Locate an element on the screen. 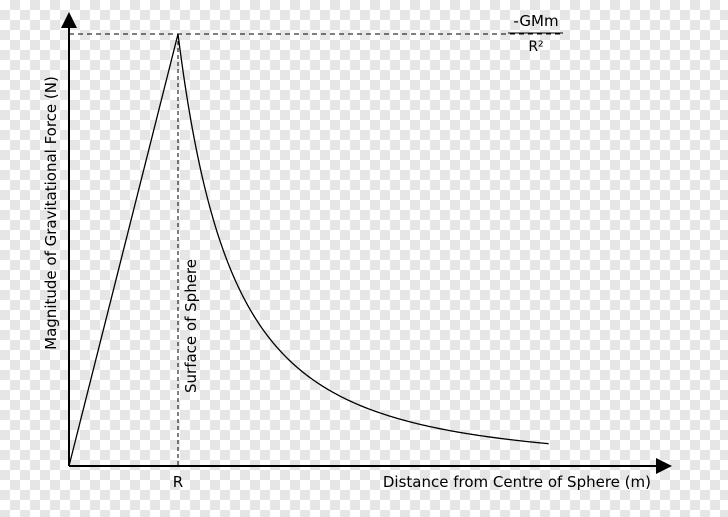 Image resolution: width=728 pixels, height=517 pixels. x-tick-label-r: R is located at coordinates (178, 482).